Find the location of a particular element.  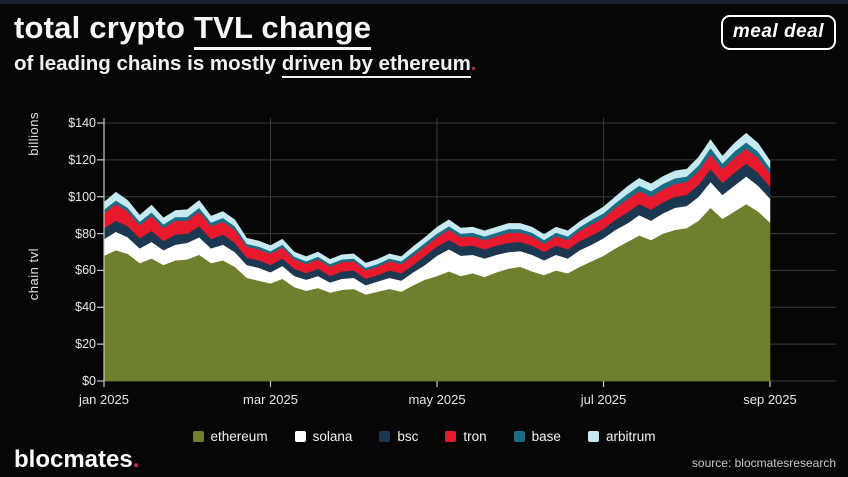

legend-label: ethereum is located at coordinates (239, 436).